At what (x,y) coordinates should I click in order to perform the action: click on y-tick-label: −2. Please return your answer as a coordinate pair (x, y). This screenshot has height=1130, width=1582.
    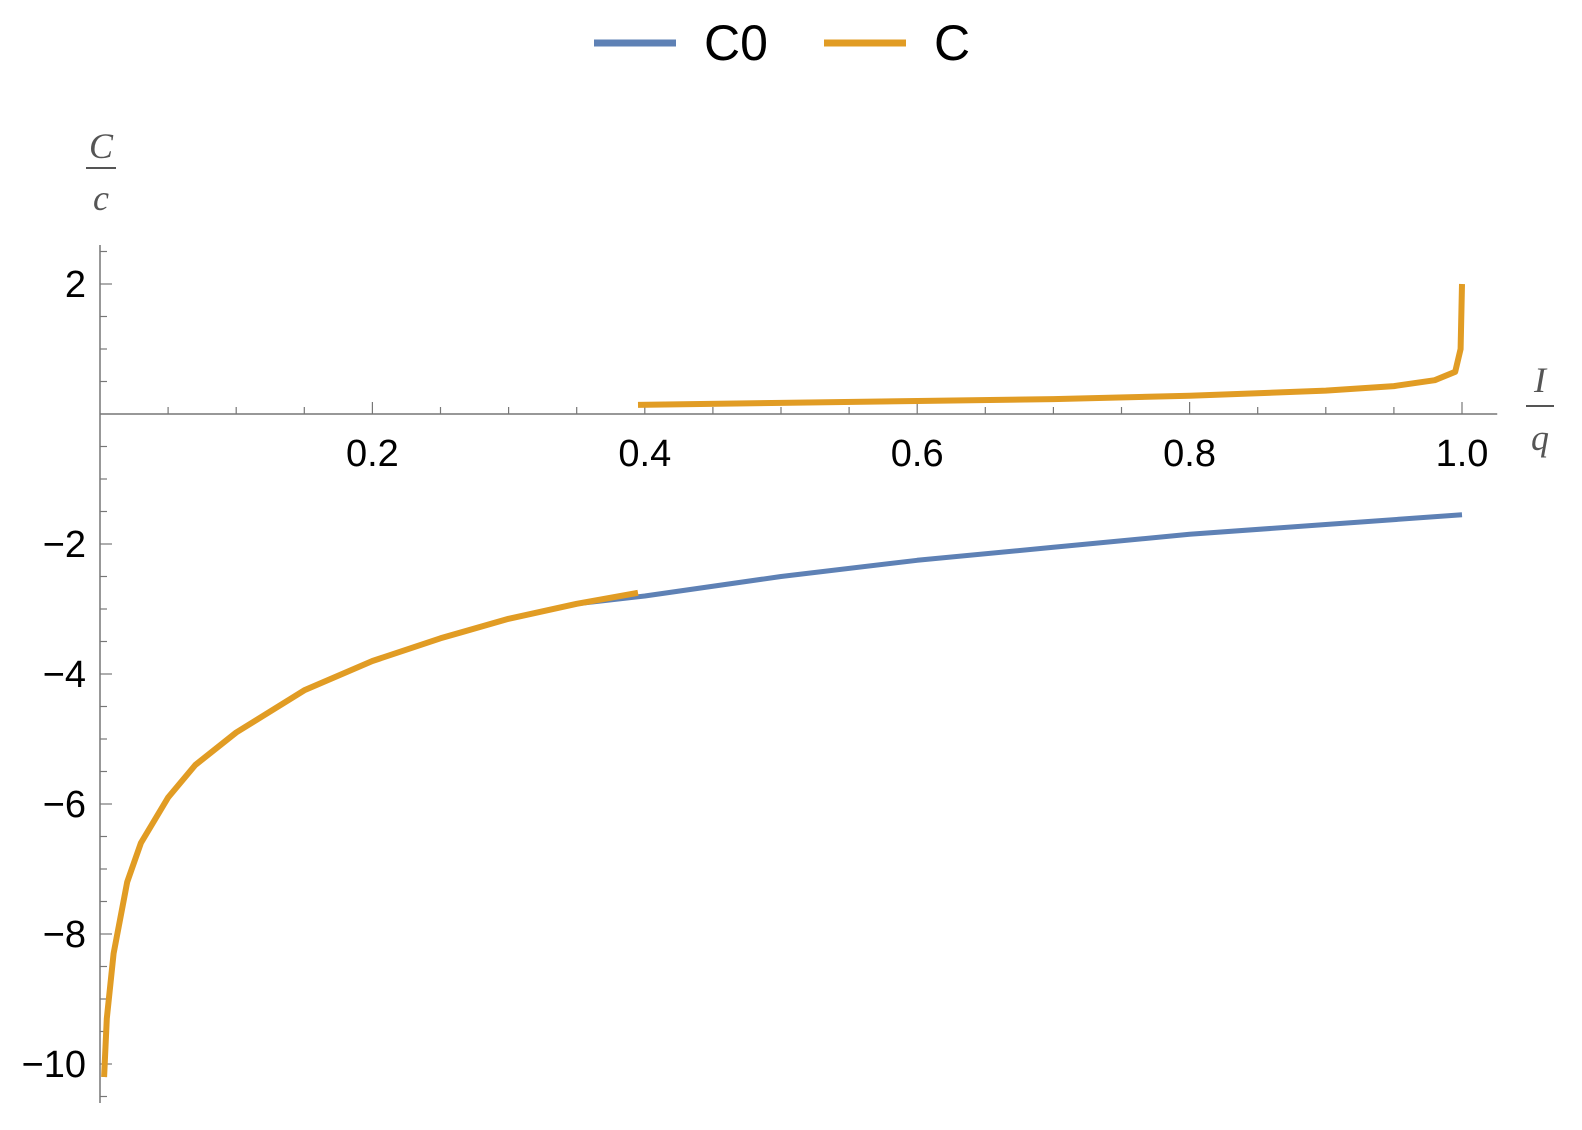
    Looking at the image, I should click on (64, 545).